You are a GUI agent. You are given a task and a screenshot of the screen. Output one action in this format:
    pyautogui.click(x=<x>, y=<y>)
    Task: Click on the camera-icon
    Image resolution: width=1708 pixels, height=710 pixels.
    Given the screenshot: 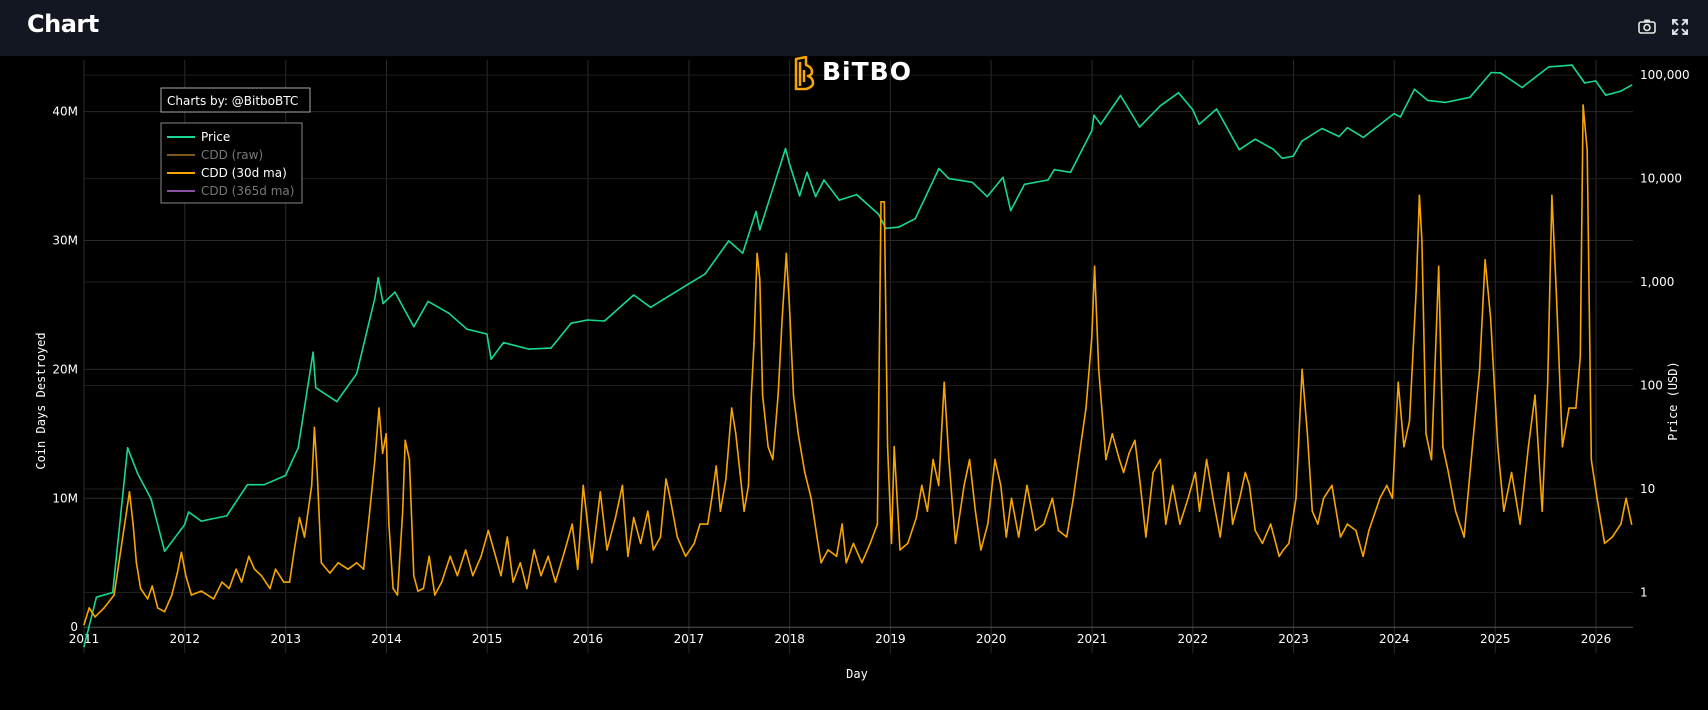 What is the action you would take?
    pyautogui.click(x=1647, y=27)
    